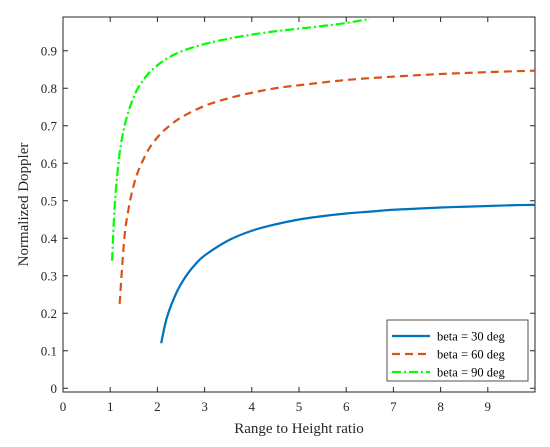 The image size is (550, 447). Describe the element at coordinates (49, 125) in the screenshot. I see `y-tick-label: 0.7` at that location.